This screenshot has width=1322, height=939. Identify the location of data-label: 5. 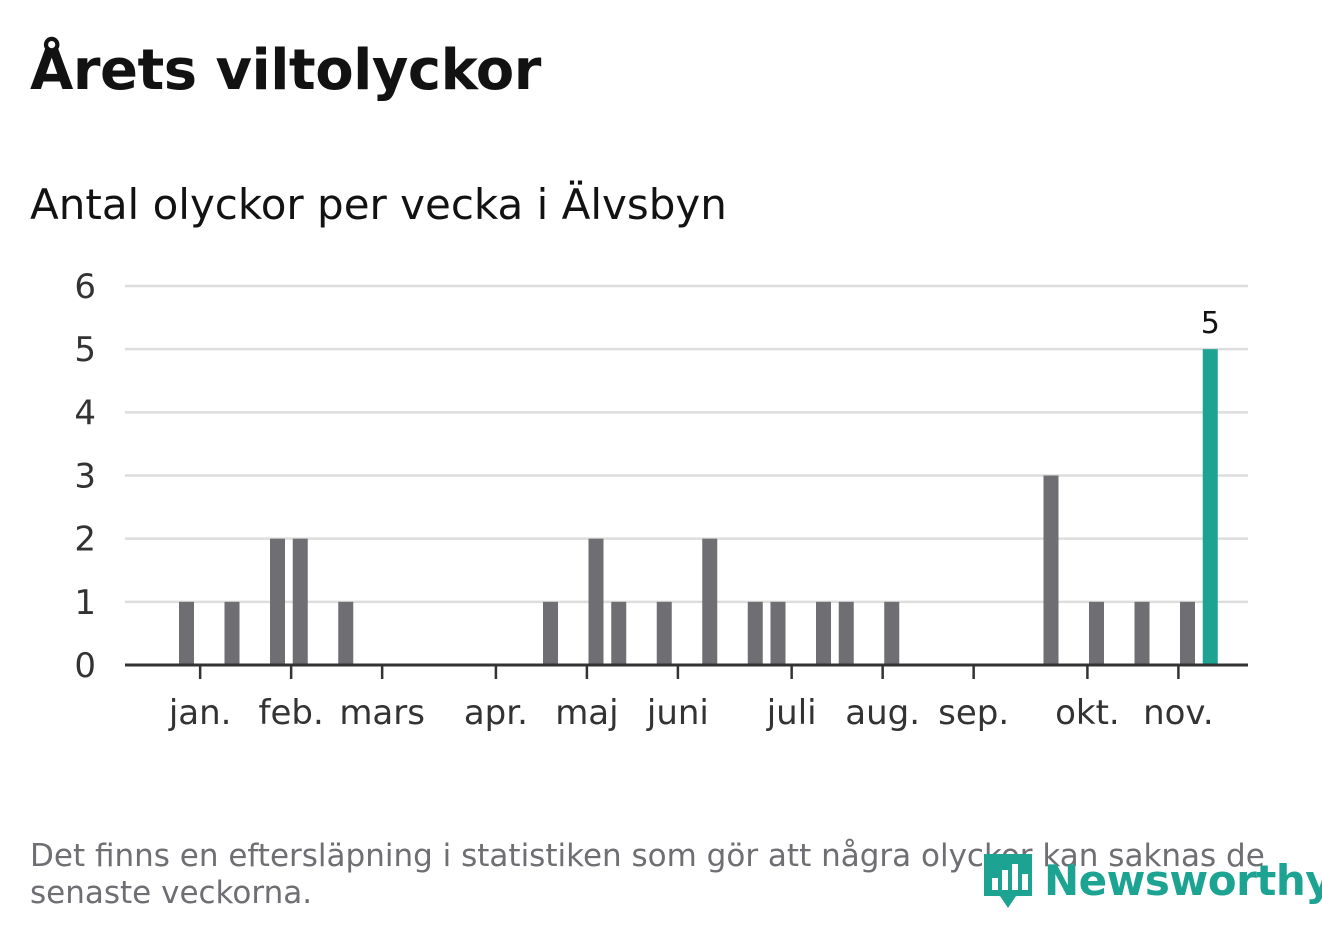
(1210, 323).